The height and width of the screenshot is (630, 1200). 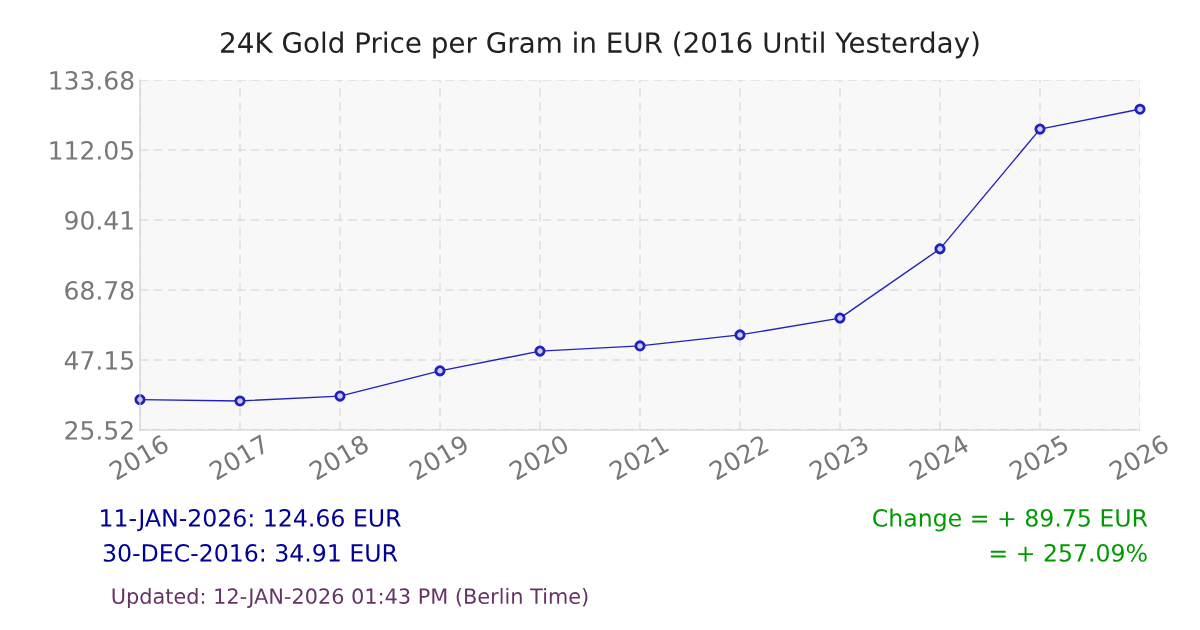 What do you see at coordinates (350, 598) in the screenshot?
I see `text: Updated: 12-JAN-2026 01:43 PM (Berlin Time)` at bounding box center [350, 598].